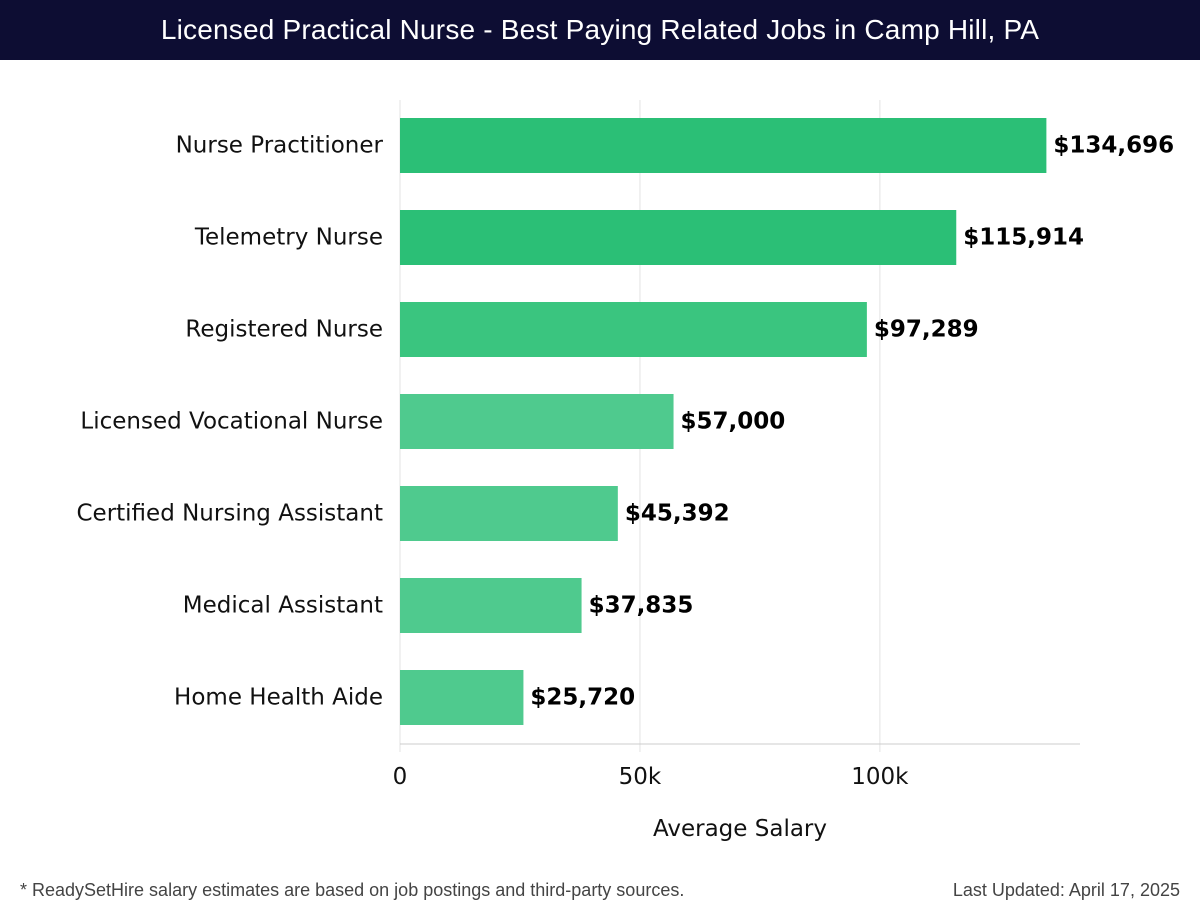 This screenshot has height=920, width=1200. Describe the element at coordinates (1066, 890) in the screenshot. I see `last-updated: Last Updated: April 17, 2025` at that location.